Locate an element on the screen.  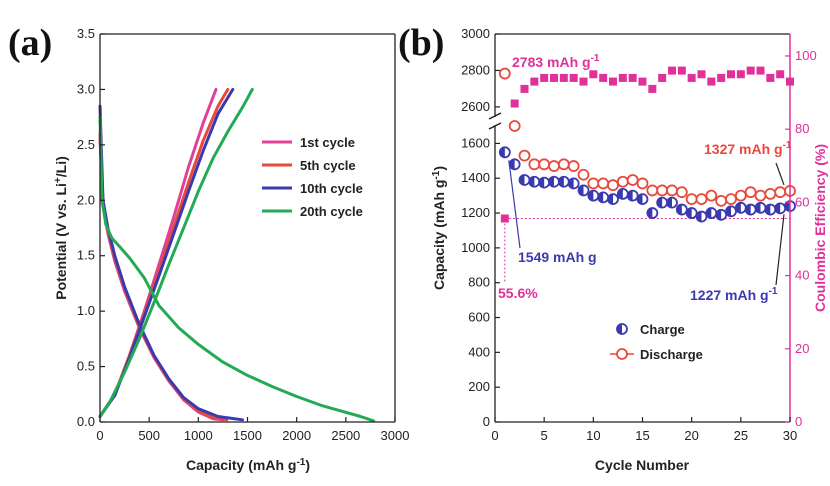
b-y-tick-label: 800 is located at coordinates (479, 282).